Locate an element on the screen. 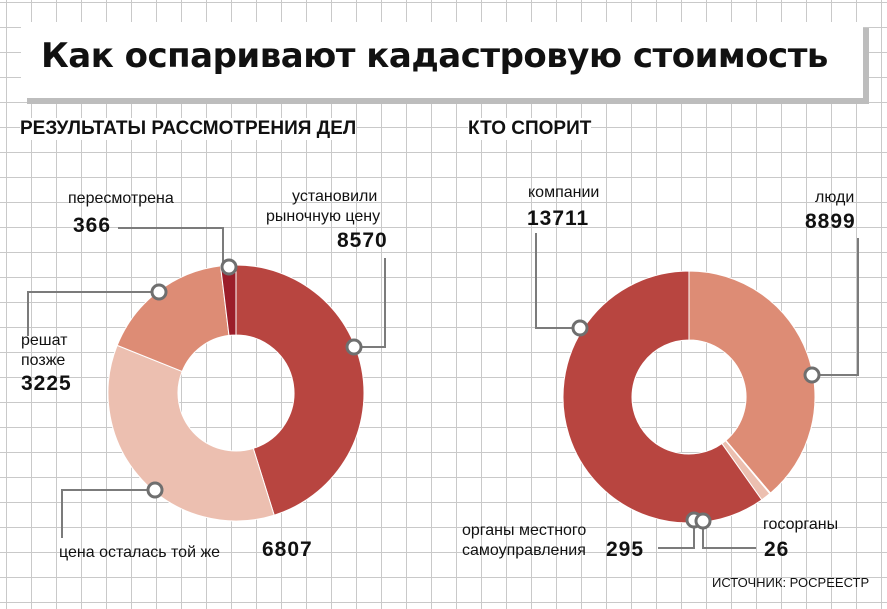 This screenshot has height=609, width=887. page-title: Как оспаривают кадастровую стоимость is located at coordinates (434, 56).